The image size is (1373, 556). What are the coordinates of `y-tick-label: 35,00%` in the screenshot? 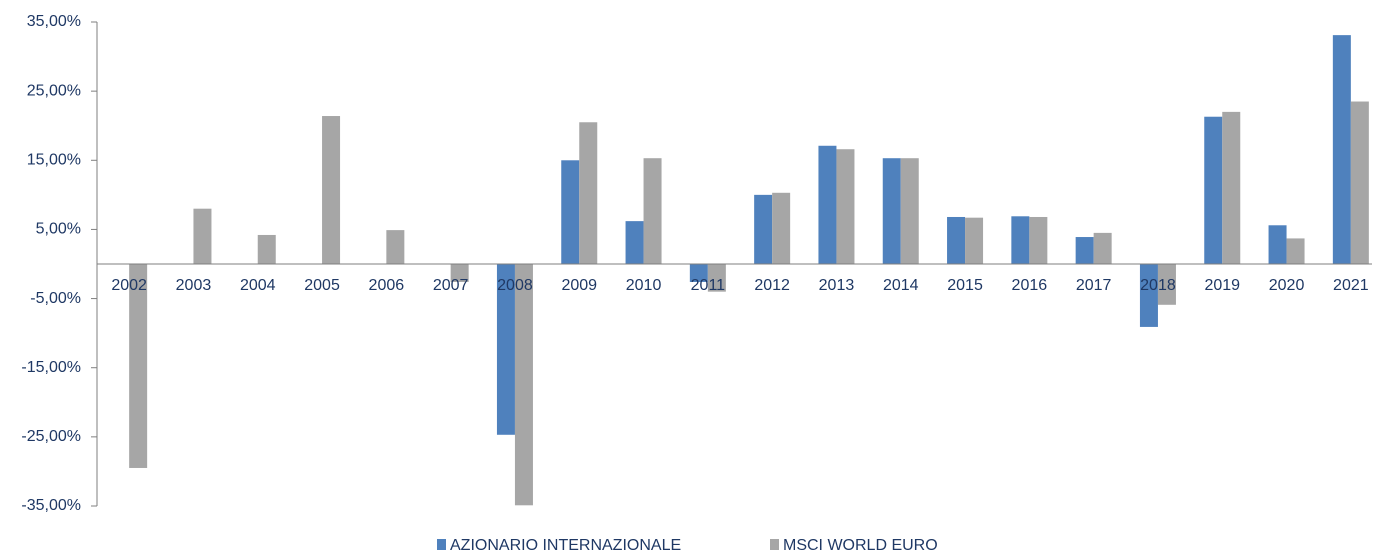 It's located at (54, 21).